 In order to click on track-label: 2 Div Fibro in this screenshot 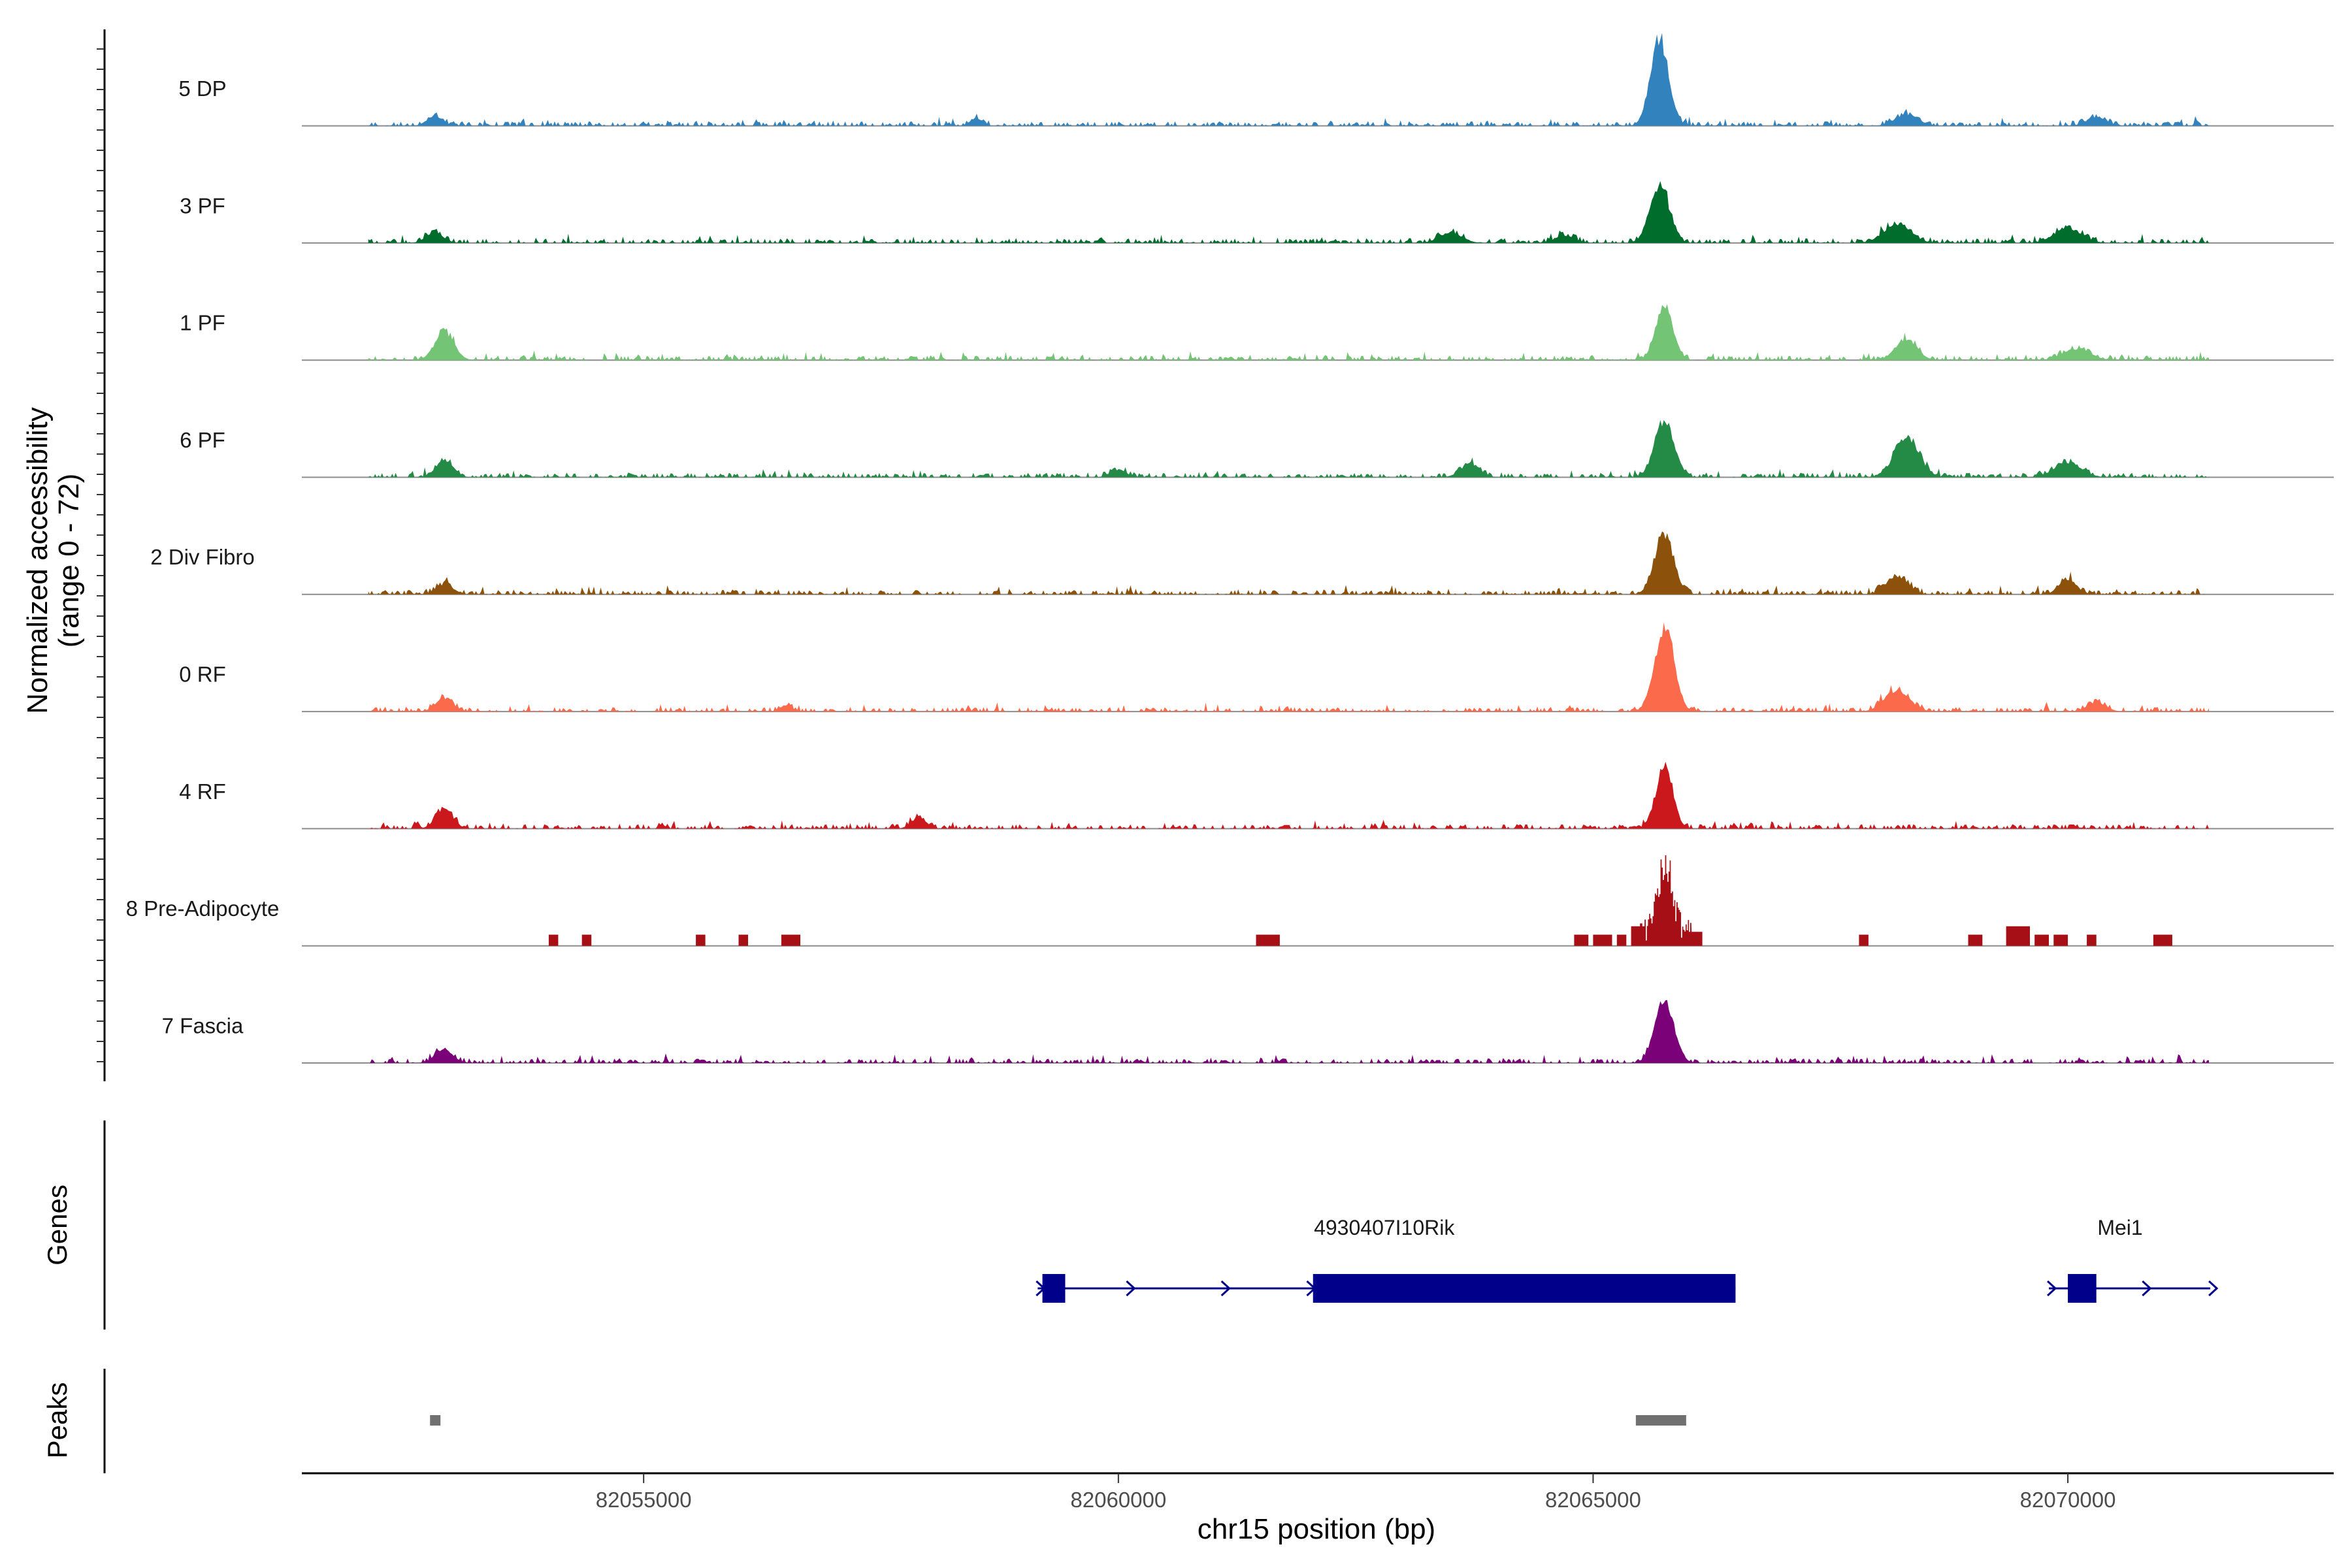, I will do `click(202, 557)`.